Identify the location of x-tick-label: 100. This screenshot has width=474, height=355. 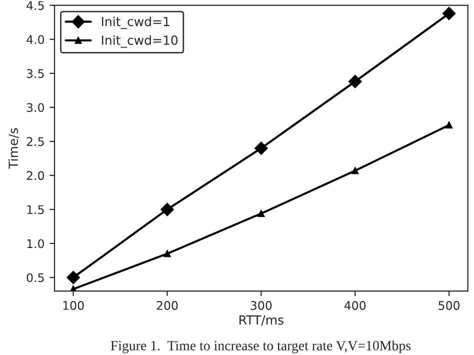
(73, 305).